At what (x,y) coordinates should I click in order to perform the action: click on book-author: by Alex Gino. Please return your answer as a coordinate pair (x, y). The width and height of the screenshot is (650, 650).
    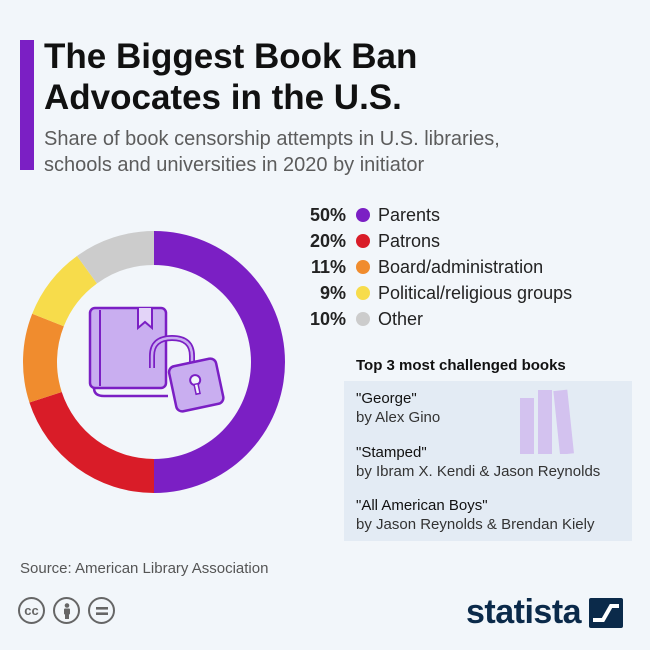
    Looking at the image, I should click on (398, 417).